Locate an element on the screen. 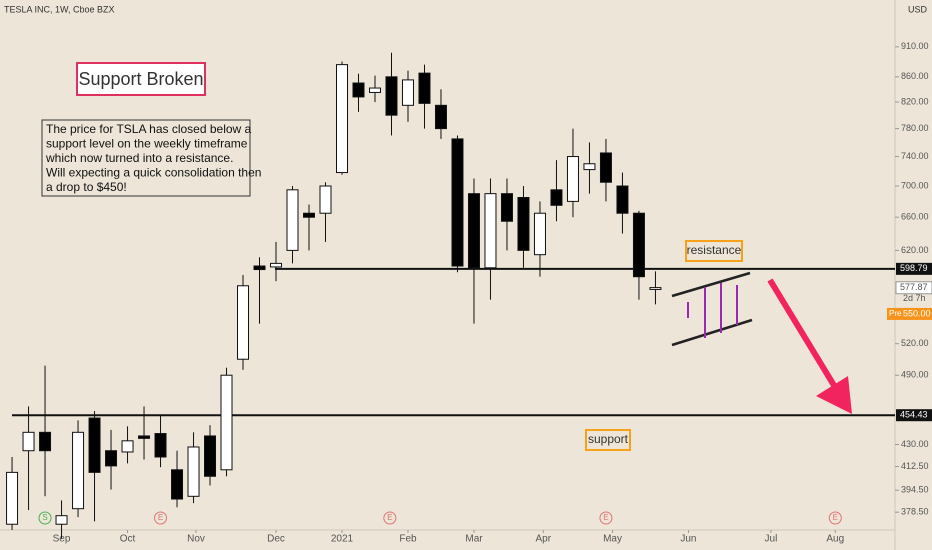 Image resolution: width=932 pixels, height=550 pixels. x-tick-label: Oct is located at coordinates (128, 539).